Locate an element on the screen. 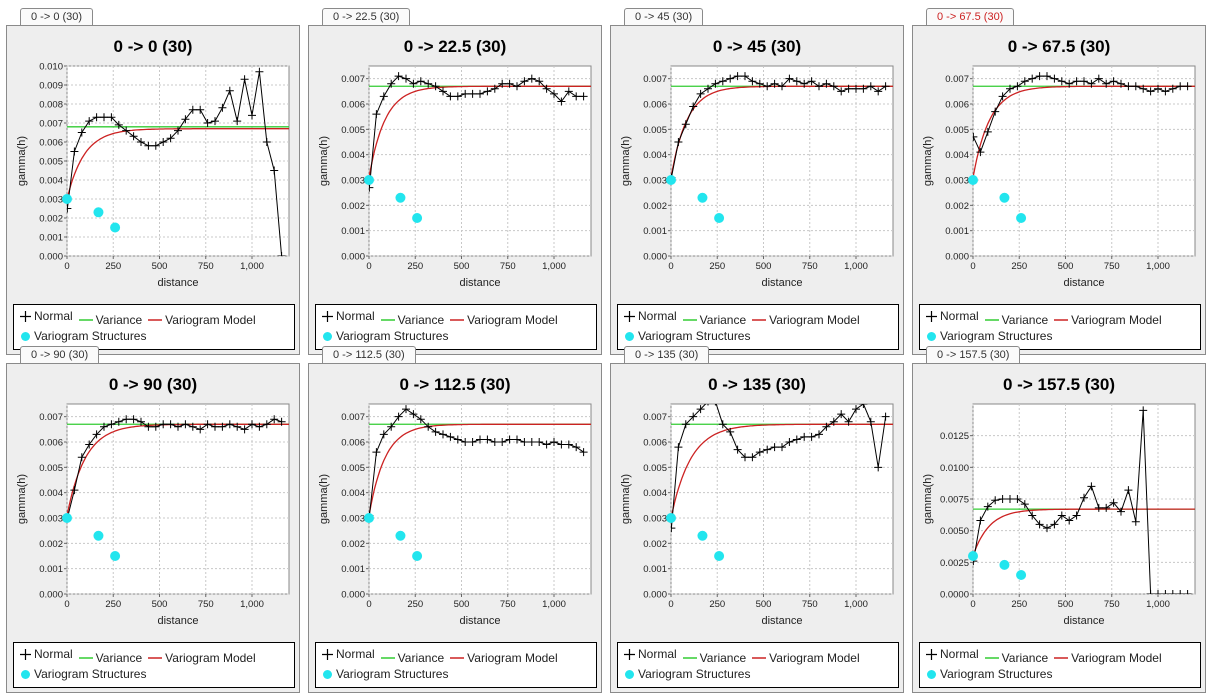 This screenshot has height=693, width=1210. x-tick-label: 1,000 is located at coordinates (1158, 604).